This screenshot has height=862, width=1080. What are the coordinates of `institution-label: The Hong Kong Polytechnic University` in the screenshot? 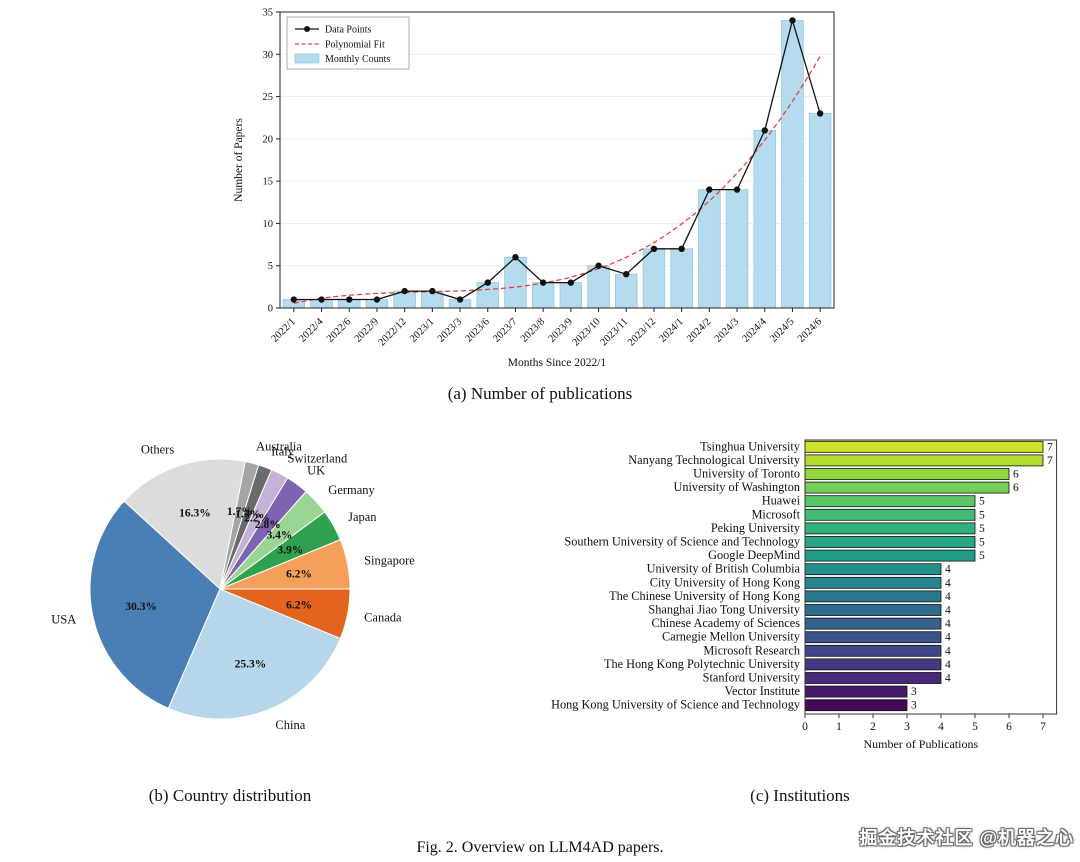 It's located at (702, 664).